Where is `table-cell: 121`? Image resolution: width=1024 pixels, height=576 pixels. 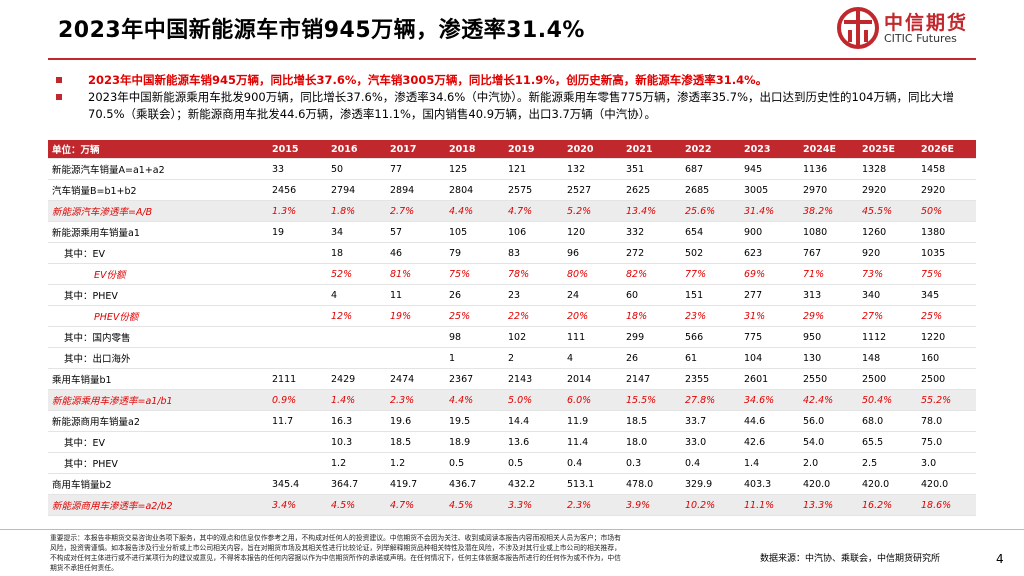 table-cell: 121 is located at coordinates (533, 169).